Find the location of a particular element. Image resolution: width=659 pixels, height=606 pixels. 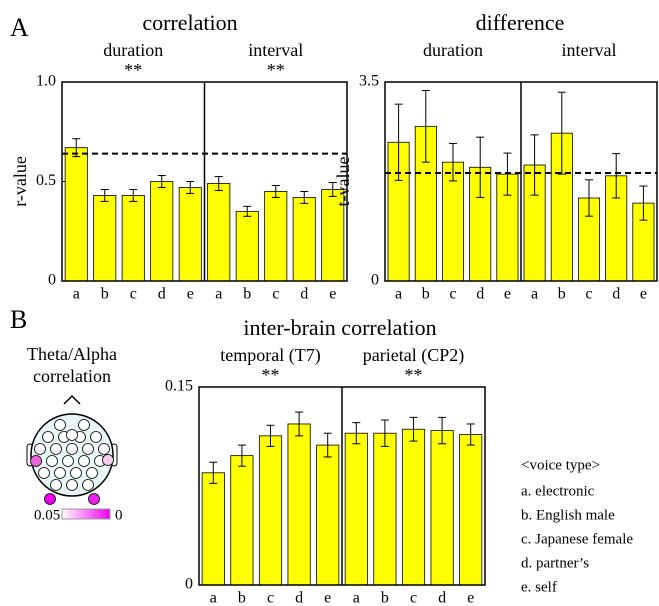

colorbar-label: 0.05 is located at coordinates (47, 515).